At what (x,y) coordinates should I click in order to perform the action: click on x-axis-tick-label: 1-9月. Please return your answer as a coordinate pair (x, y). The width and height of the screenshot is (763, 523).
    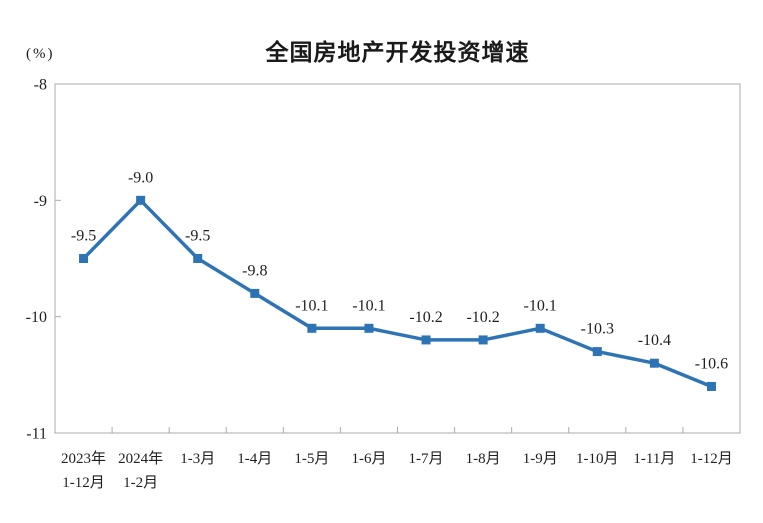
    Looking at the image, I should click on (540, 459).